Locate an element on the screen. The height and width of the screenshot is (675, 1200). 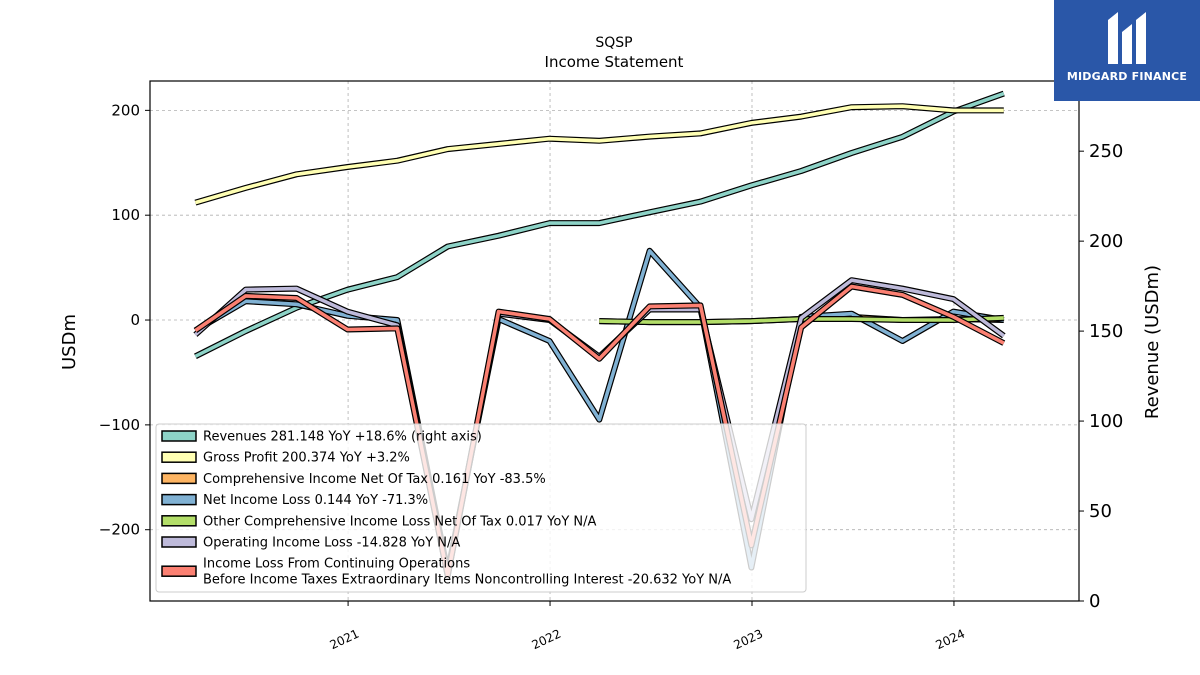
legend-label: Revenues 281.148 YoY +18.6% (right axis) is located at coordinates (342, 437).